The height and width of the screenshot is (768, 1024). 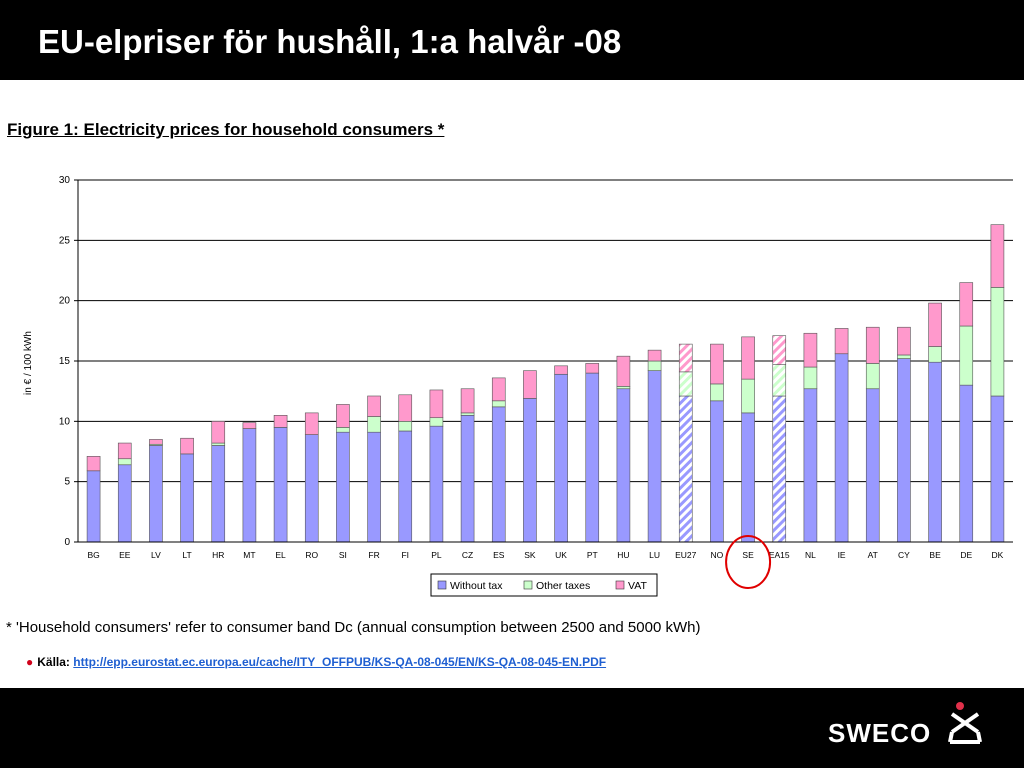 I want to click on bar-without-tax-pl, so click(x=436, y=484).